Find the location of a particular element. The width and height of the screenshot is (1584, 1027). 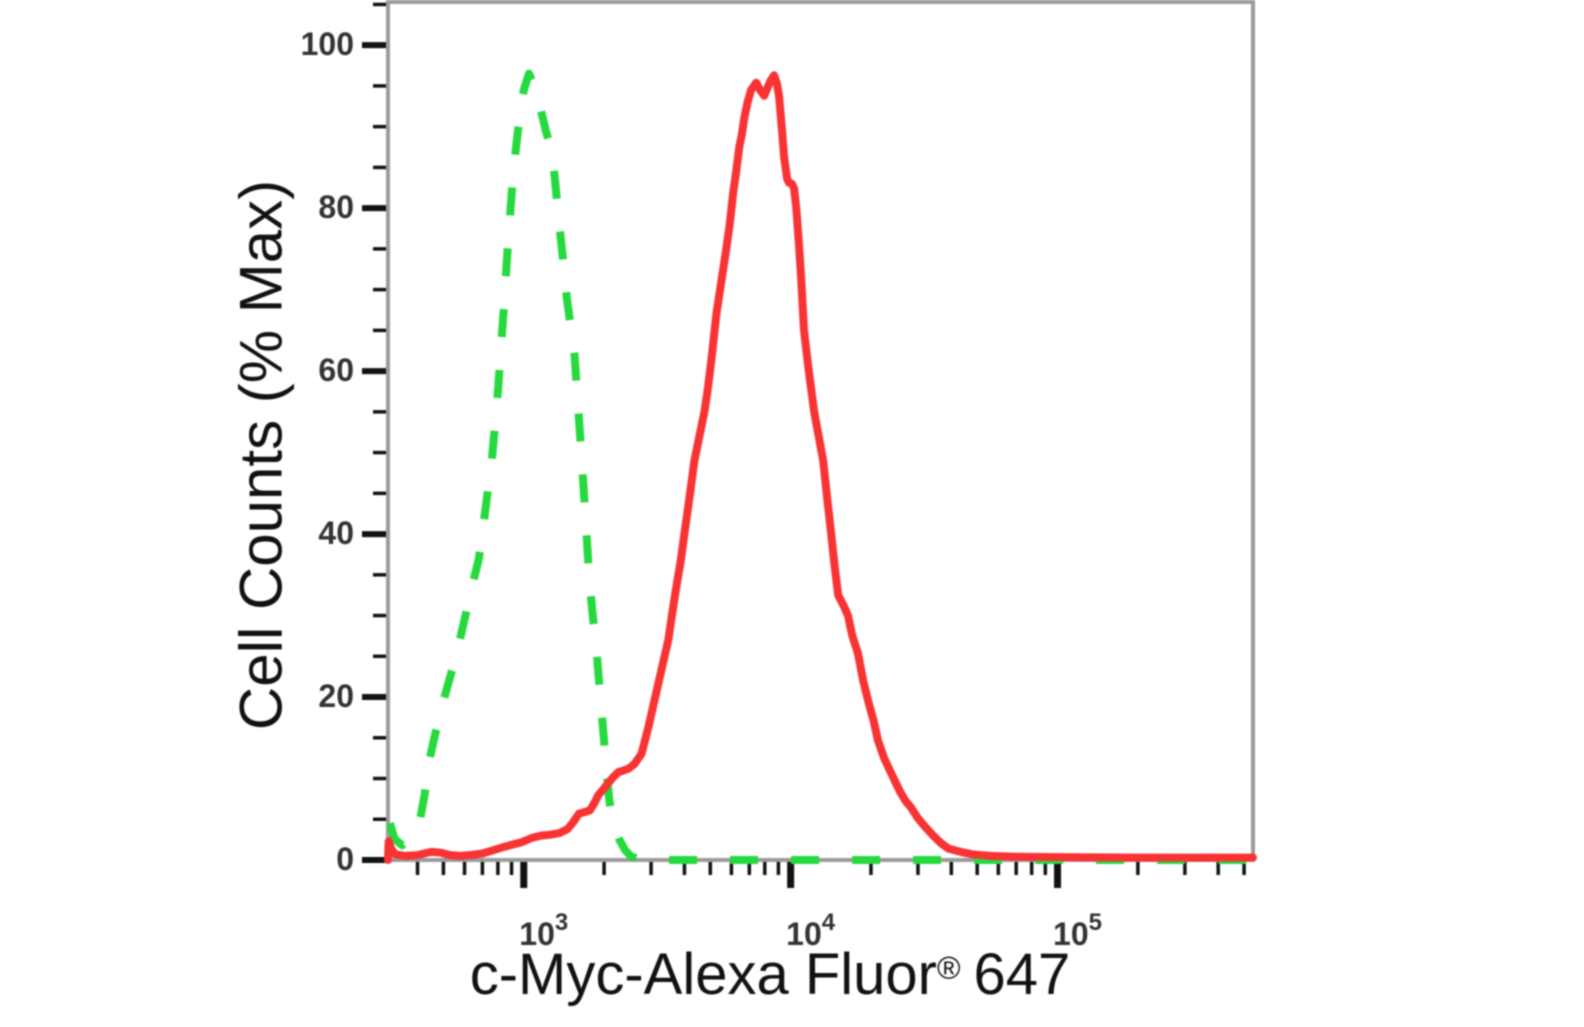

y-tick-label: 0 is located at coordinates (345, 859).